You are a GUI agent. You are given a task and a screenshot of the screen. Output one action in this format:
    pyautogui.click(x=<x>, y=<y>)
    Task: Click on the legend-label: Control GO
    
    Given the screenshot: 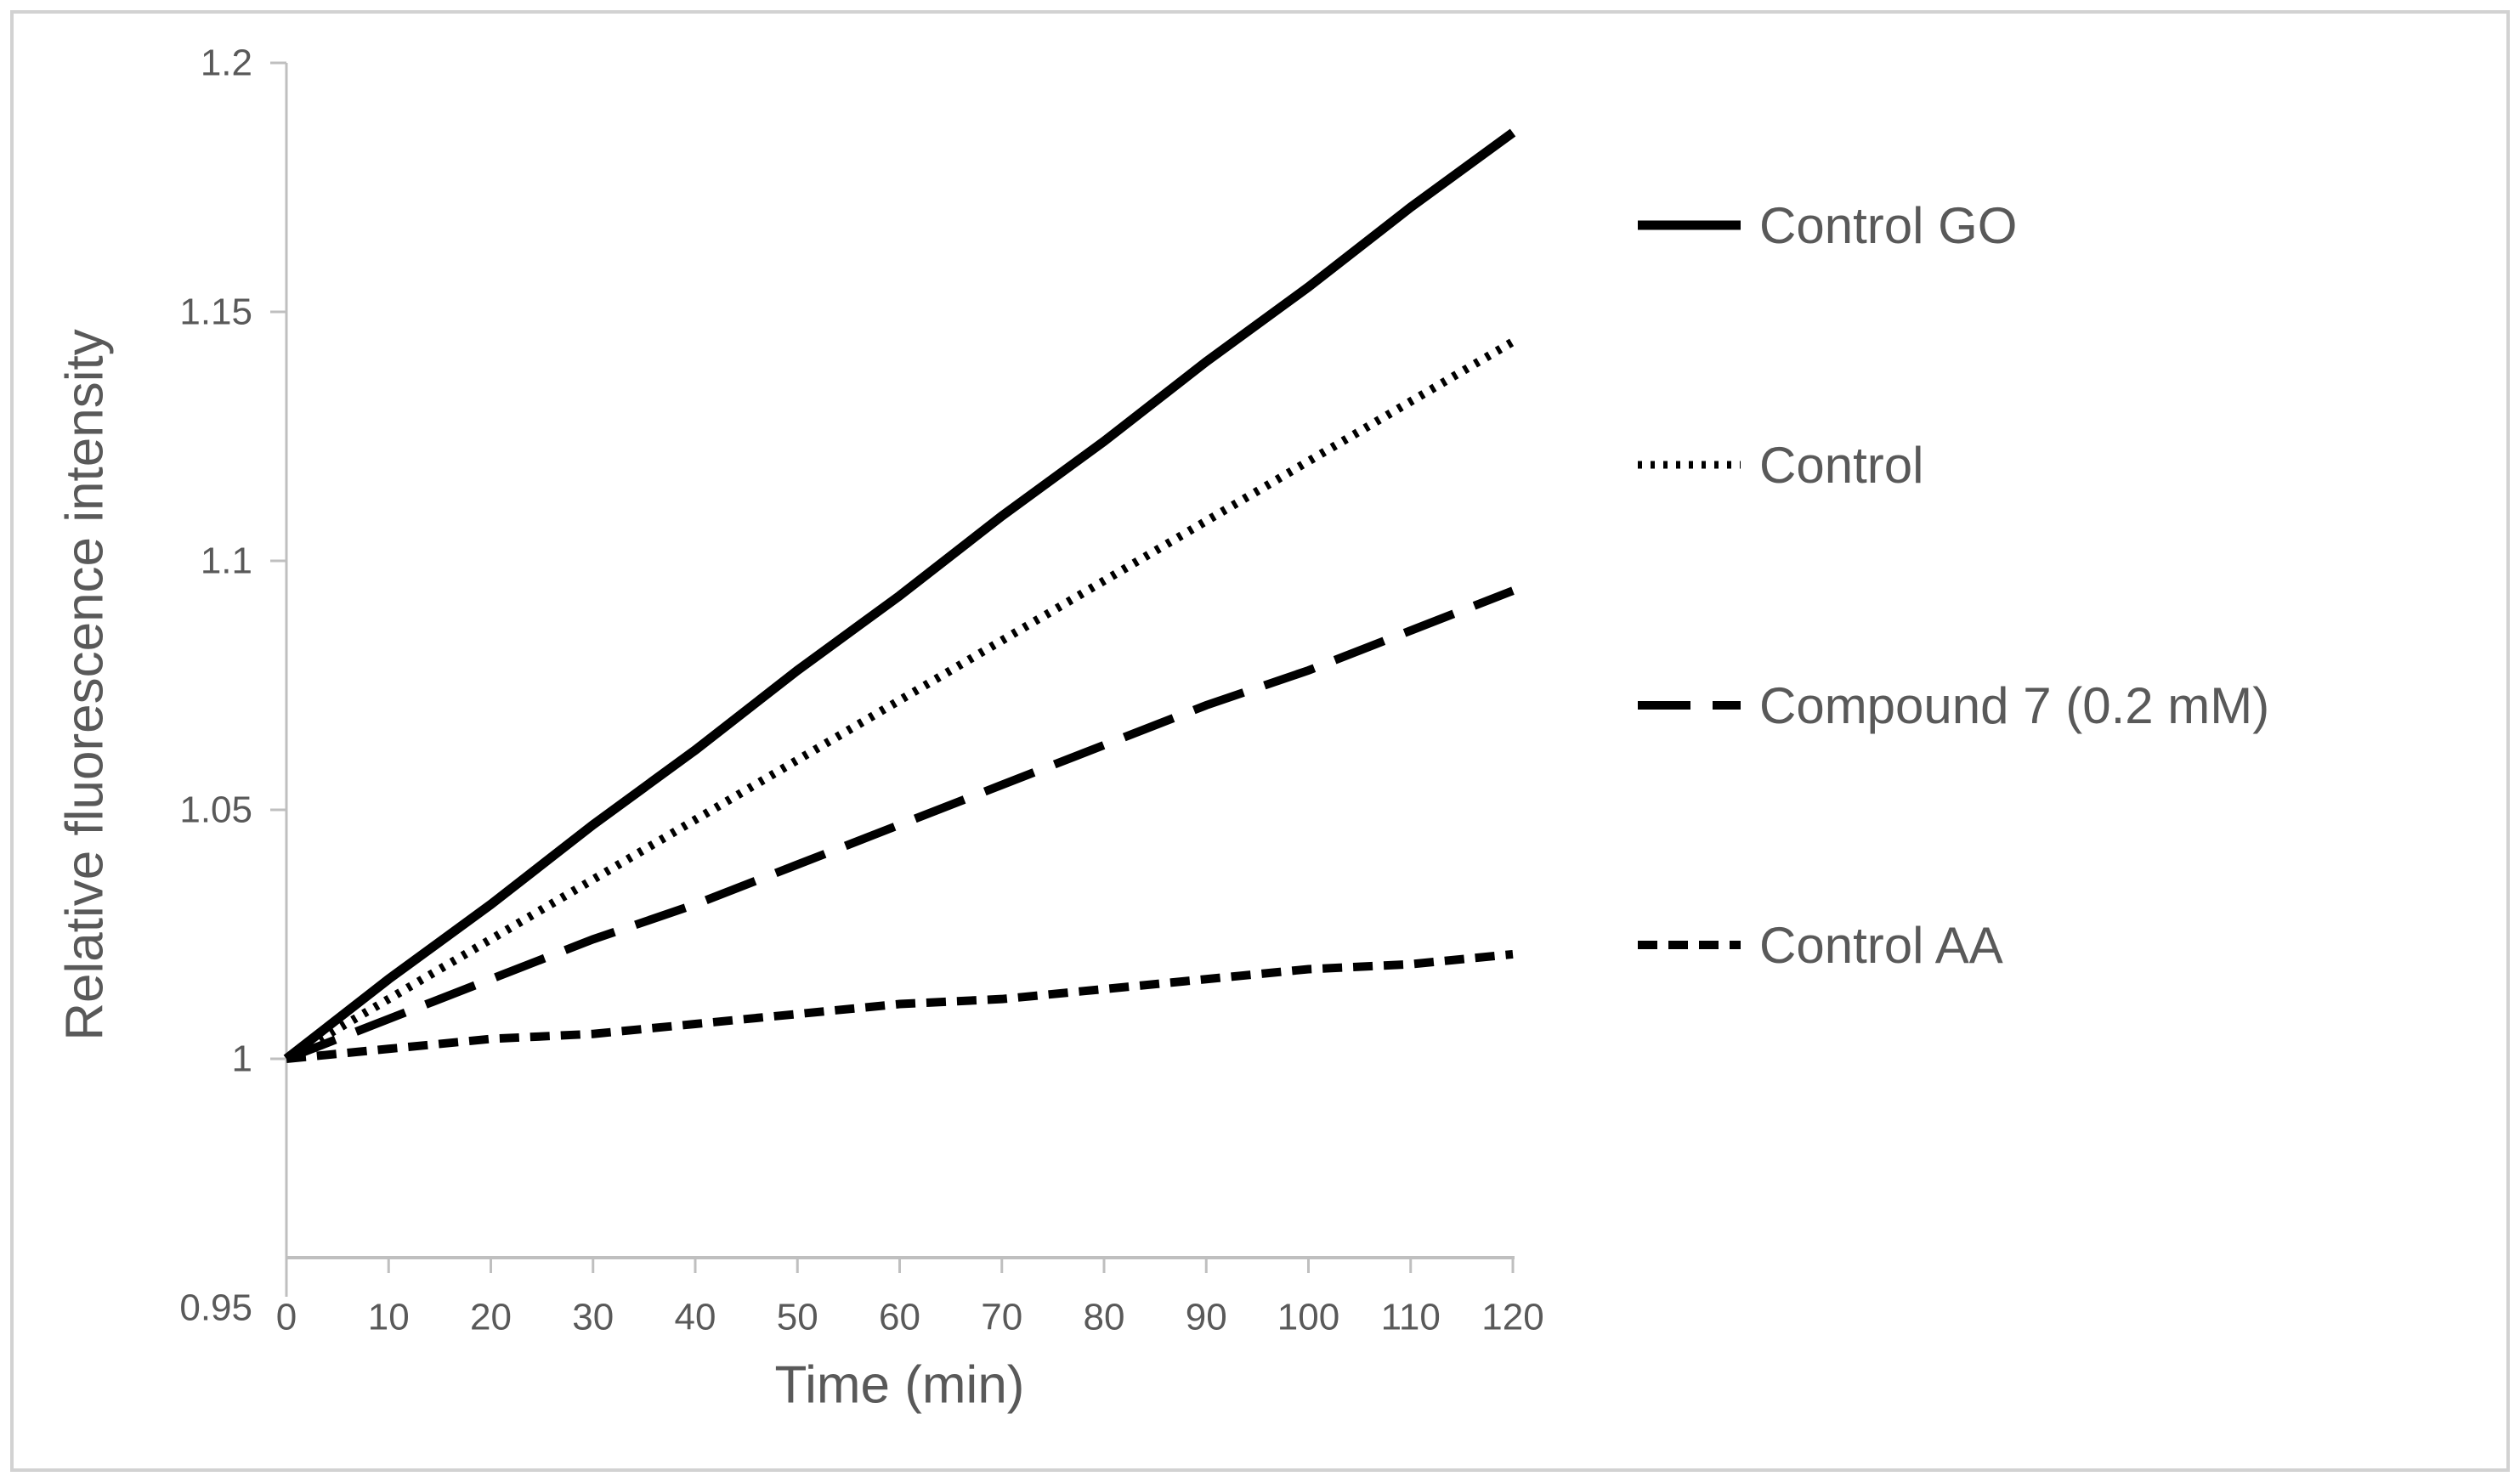 What is the action you would take?
    pyautogui.click(x=1888, y=225)
    